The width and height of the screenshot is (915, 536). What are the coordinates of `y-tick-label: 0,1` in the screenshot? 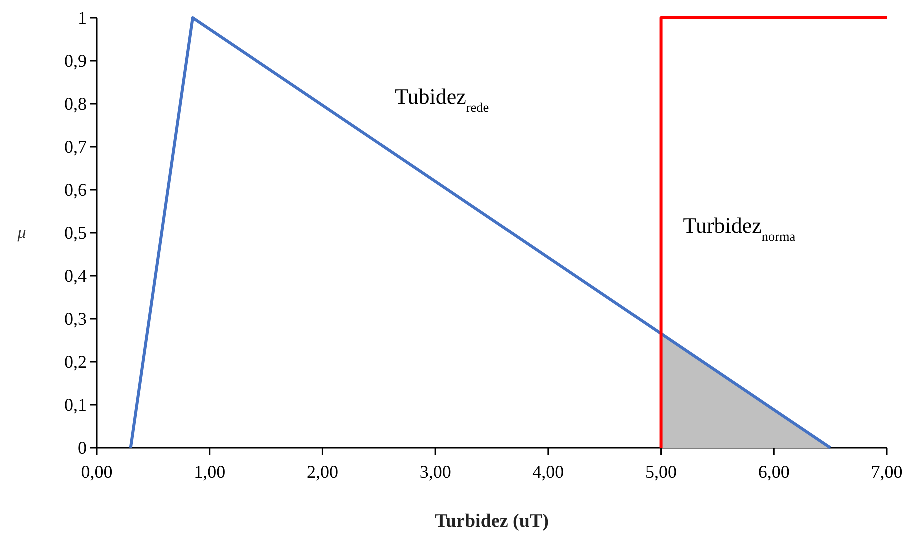 It's located at (75, 404).